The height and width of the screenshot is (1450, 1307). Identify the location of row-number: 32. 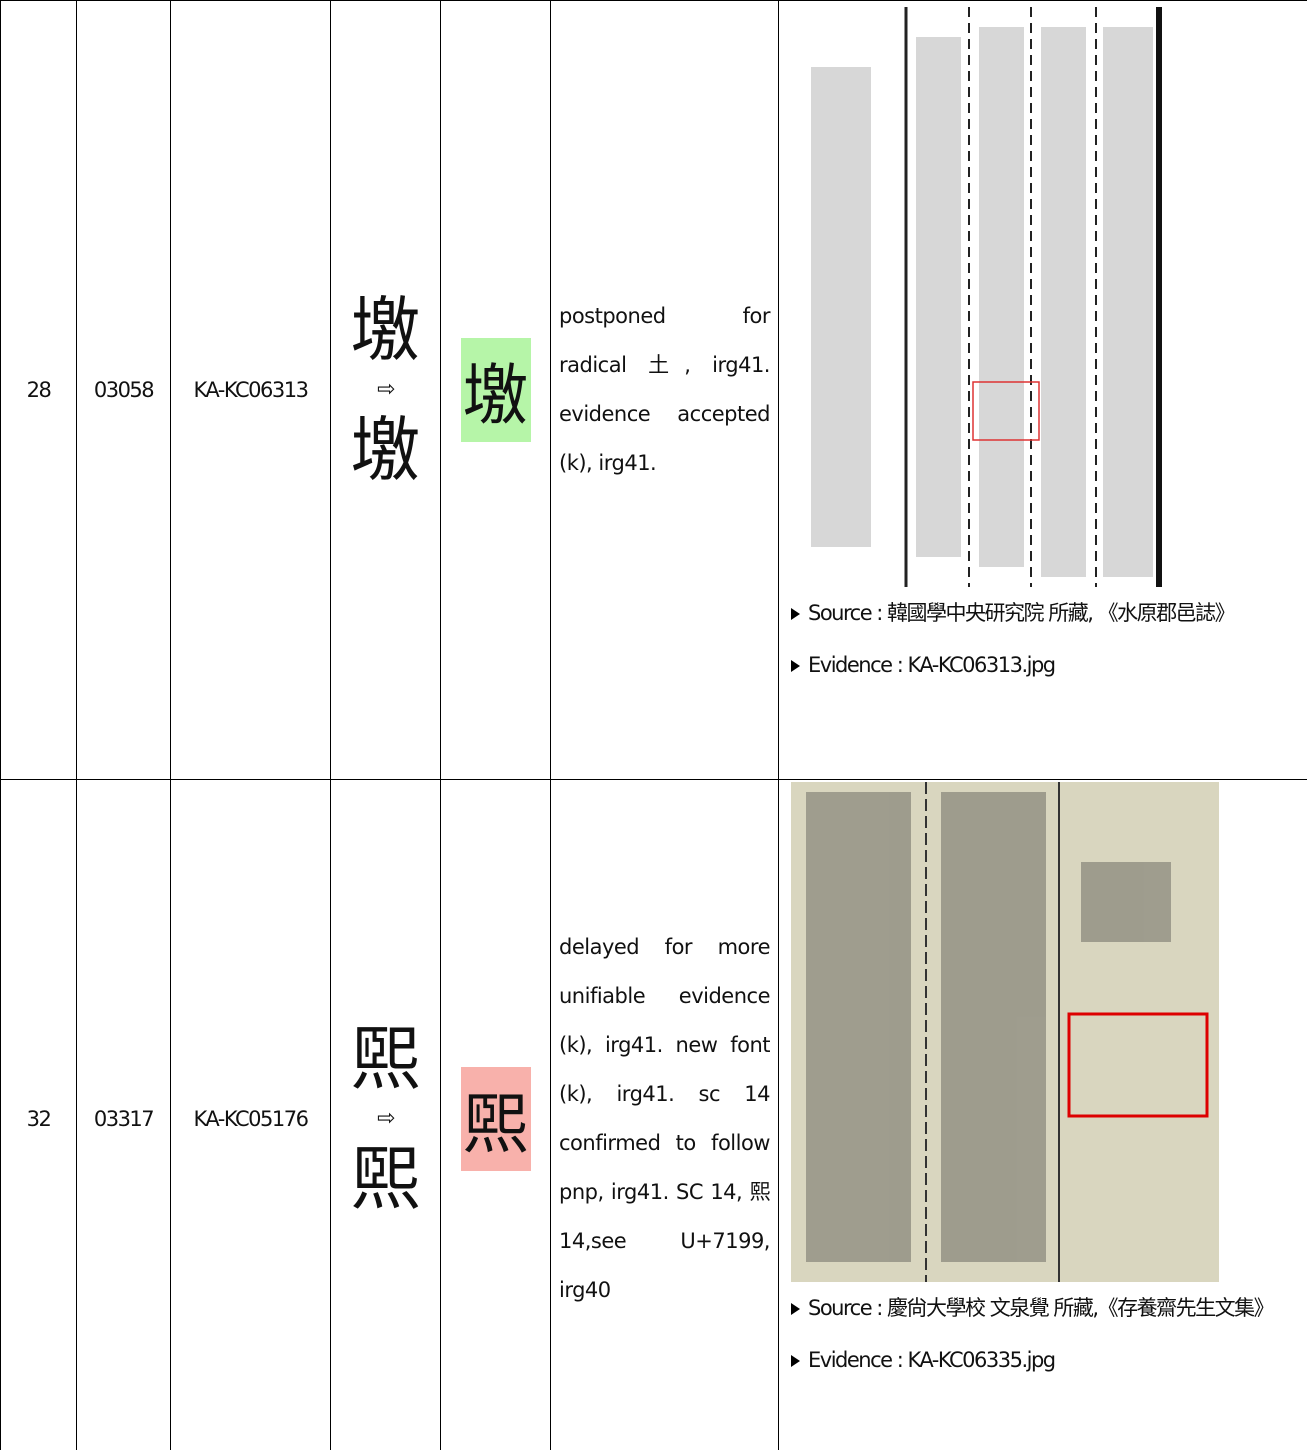
(38, 1114).